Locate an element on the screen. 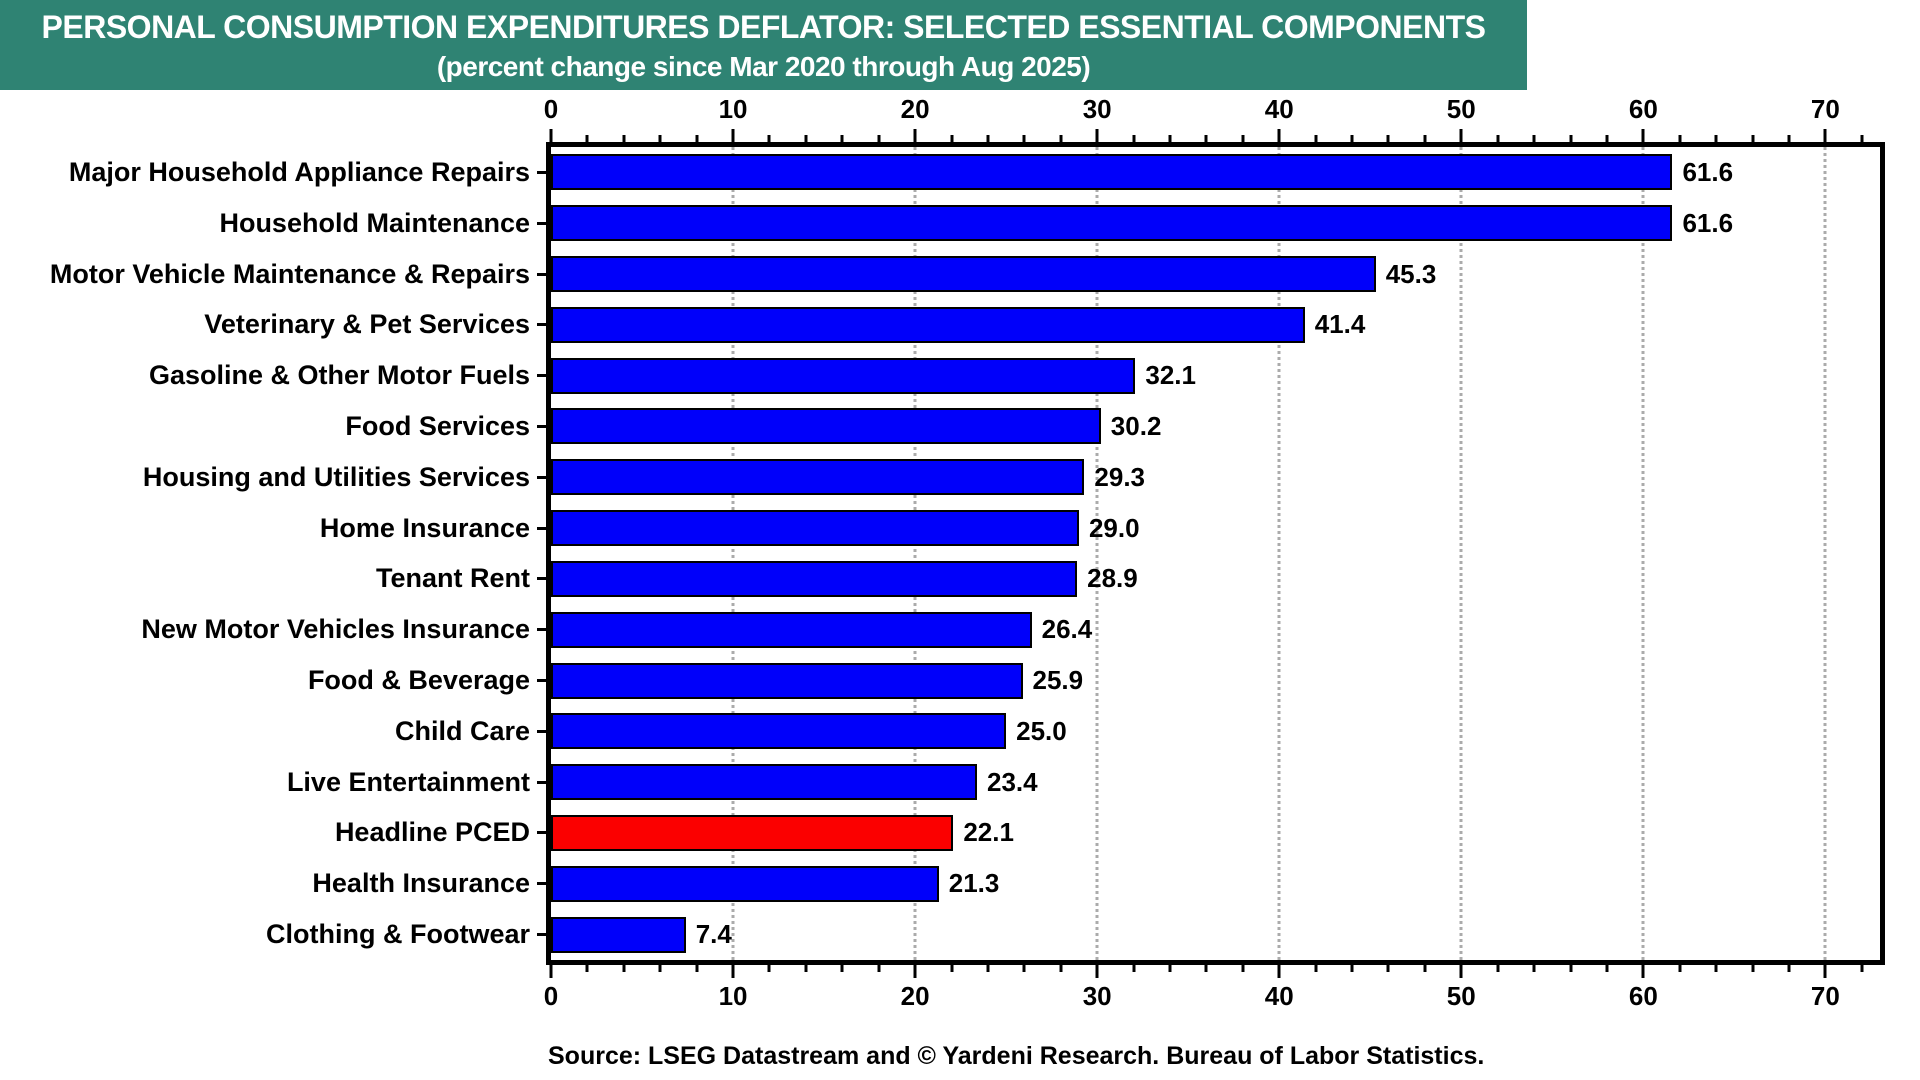 This screenshot has width=1920, height=1080. bar-value-label: 26.4 is located at coordinates (1067, 629).